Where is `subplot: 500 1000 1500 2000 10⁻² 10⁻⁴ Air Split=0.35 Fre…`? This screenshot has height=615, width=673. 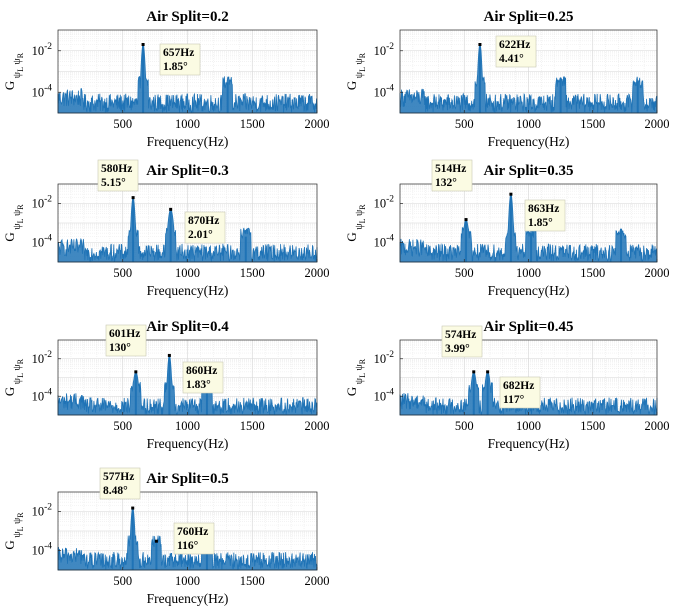 subplot: 500 1000 1500 2000 10⁻² 10⁻⁴ Air Split=0.35 Fre… is located at coordinates (507, 228).